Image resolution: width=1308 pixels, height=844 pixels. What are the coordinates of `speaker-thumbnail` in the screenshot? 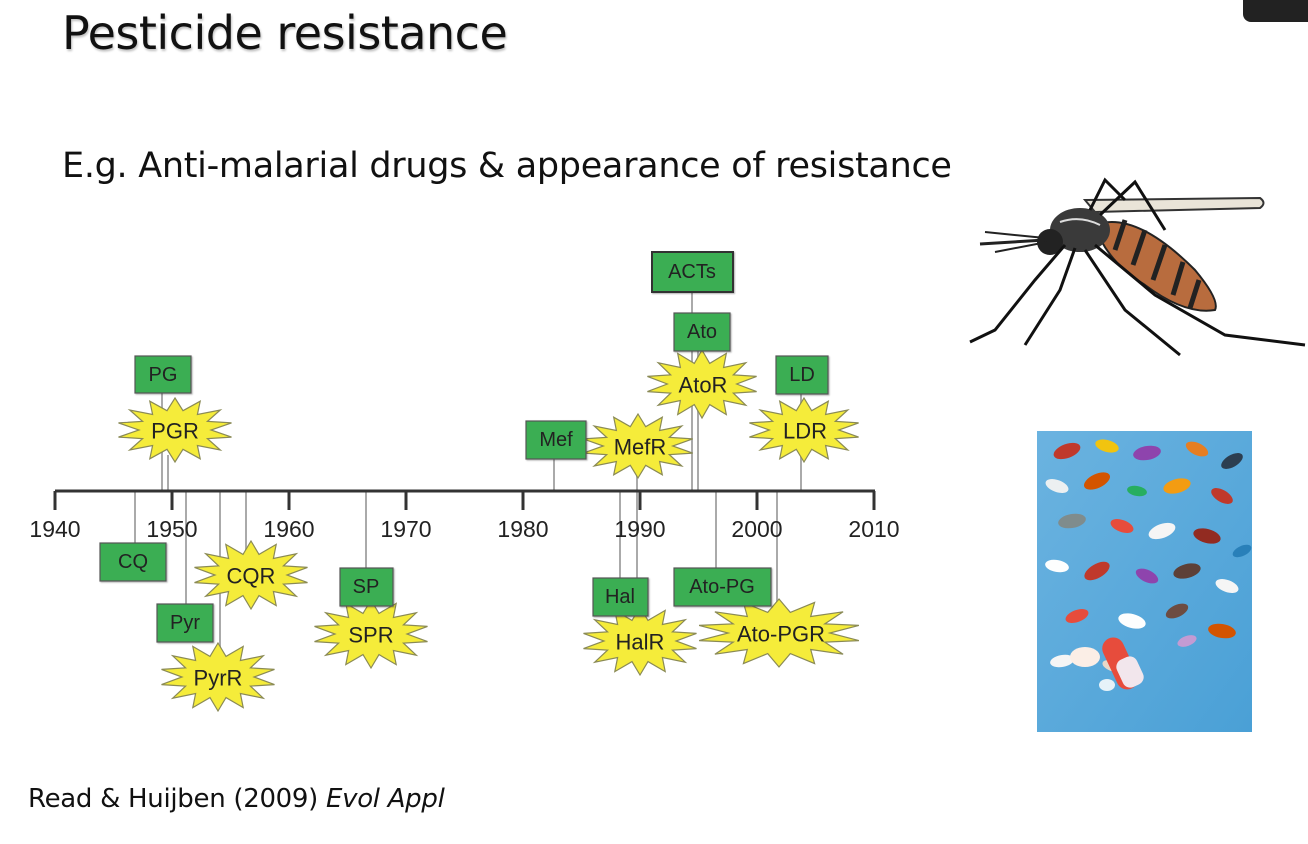 It's located at (1275, 11).